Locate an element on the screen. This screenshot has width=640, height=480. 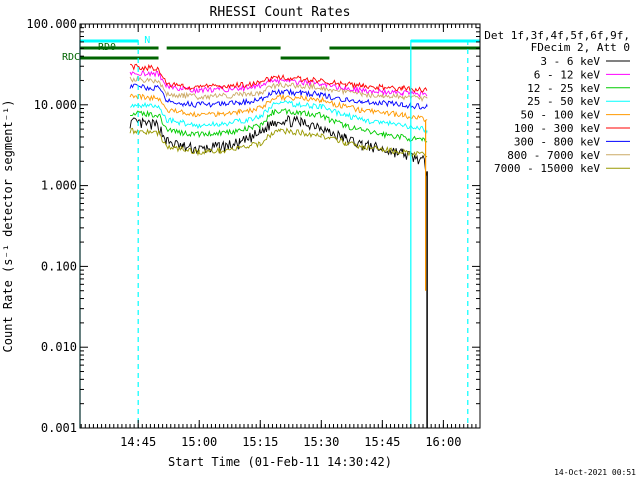
y-tick-label: 1.000 is located at coordinates (59, 186).